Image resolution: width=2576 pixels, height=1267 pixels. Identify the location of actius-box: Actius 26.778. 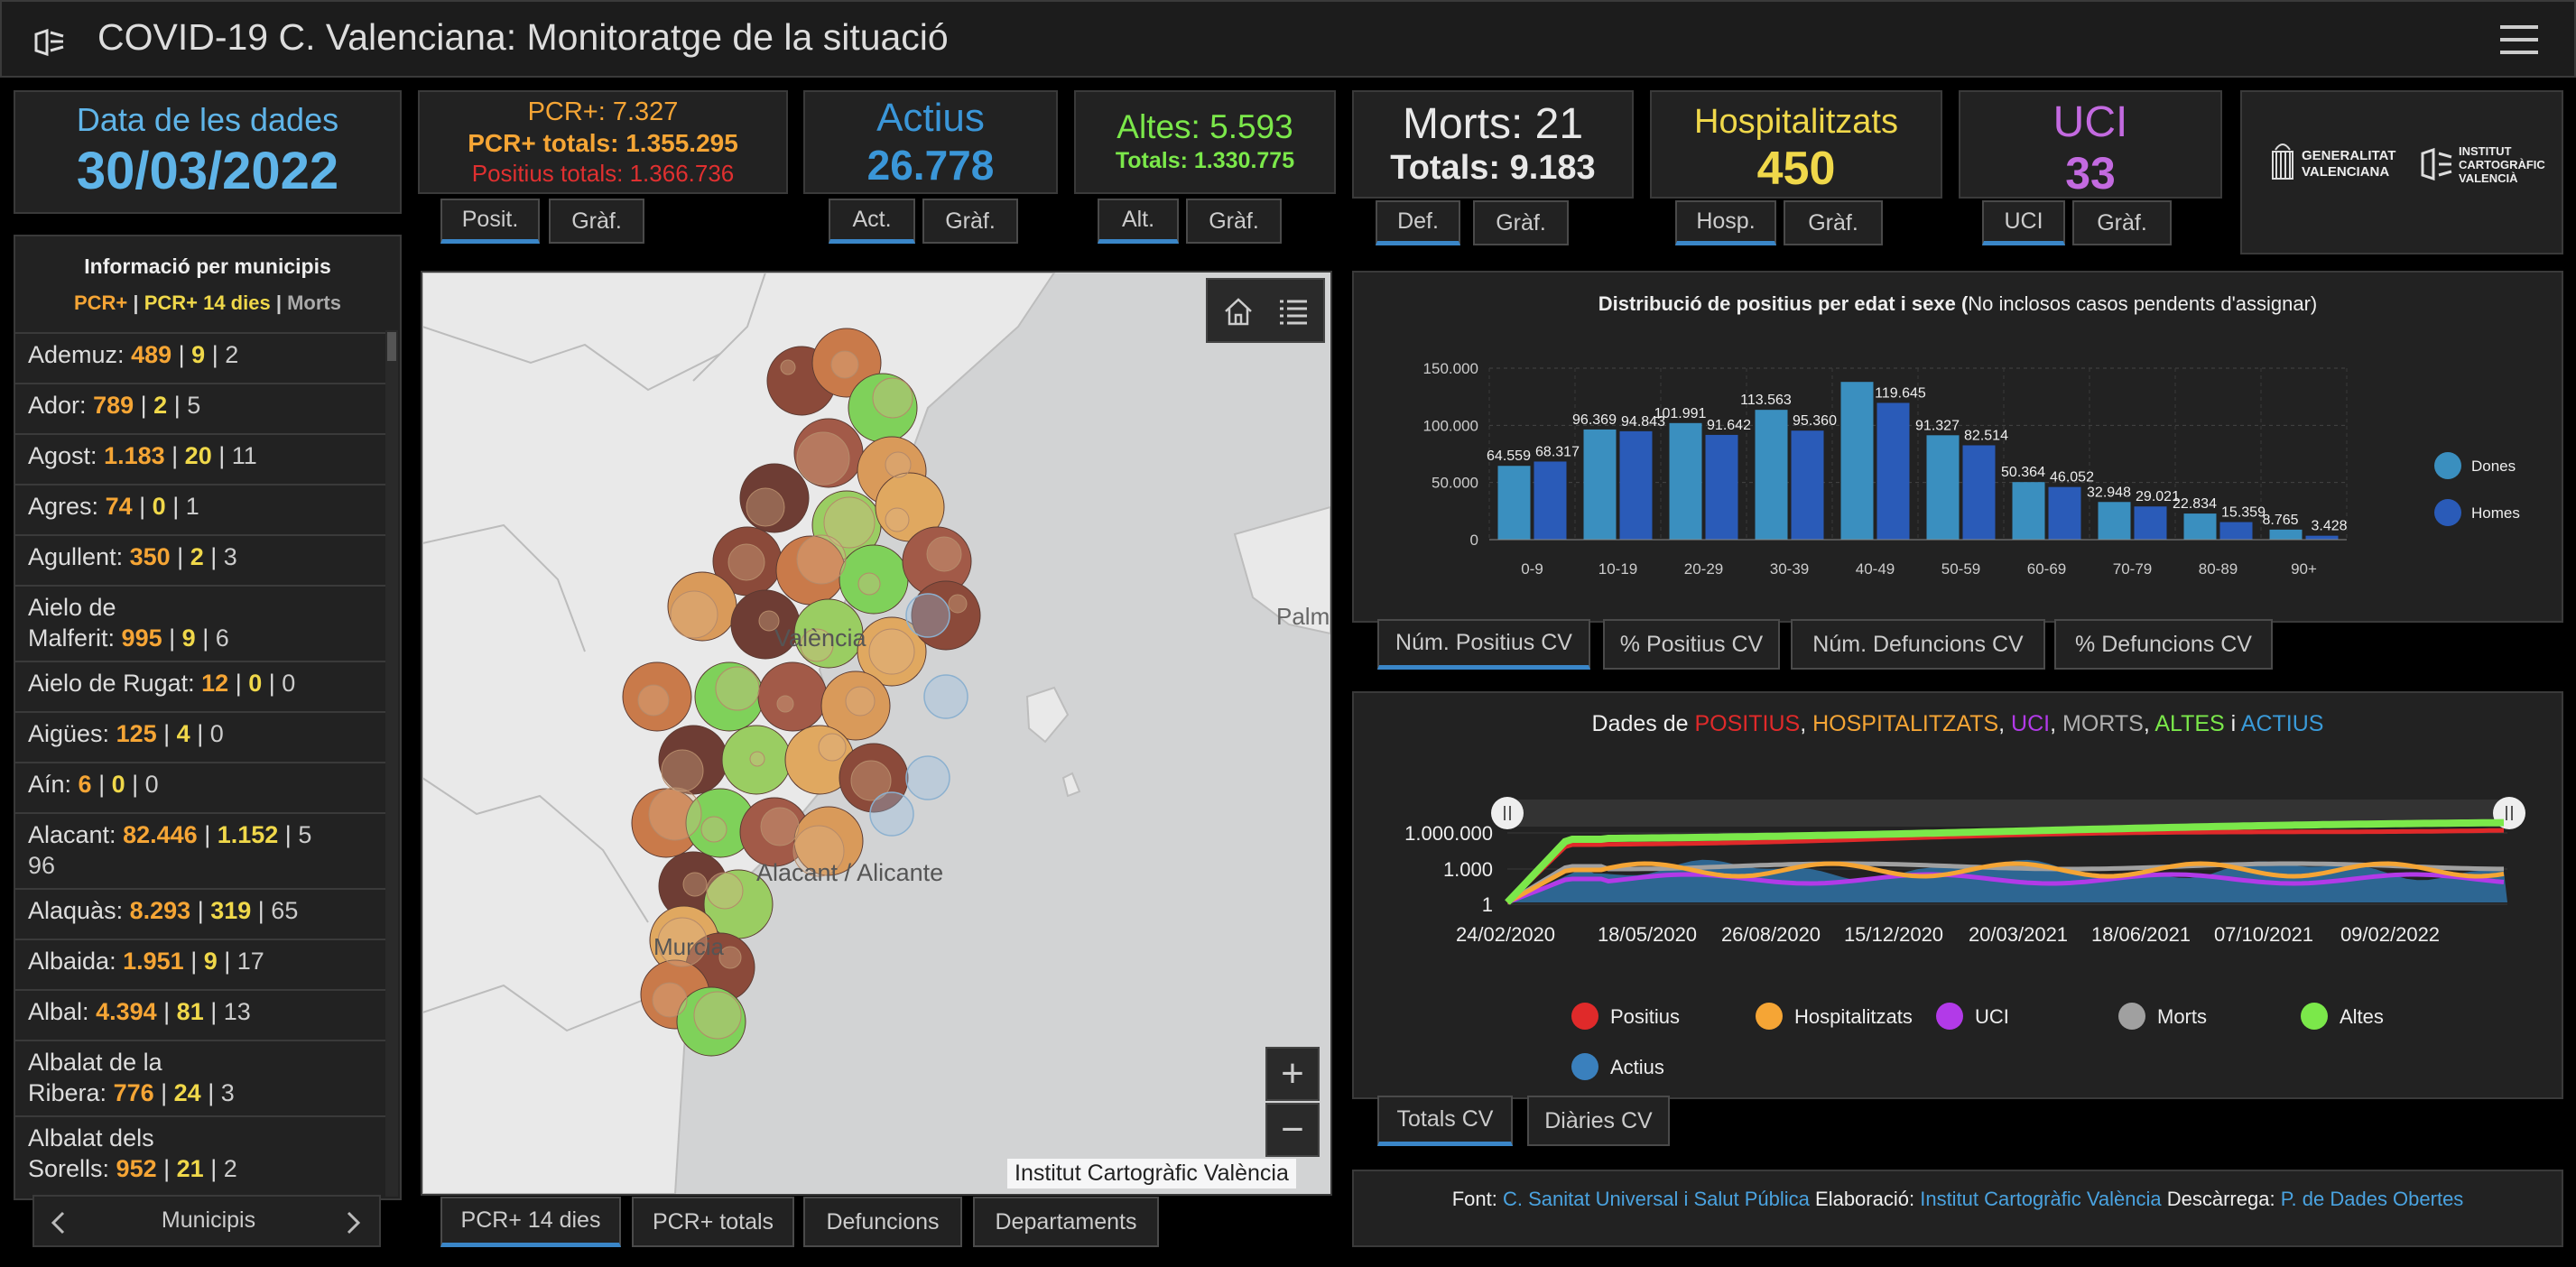
(931, 142).